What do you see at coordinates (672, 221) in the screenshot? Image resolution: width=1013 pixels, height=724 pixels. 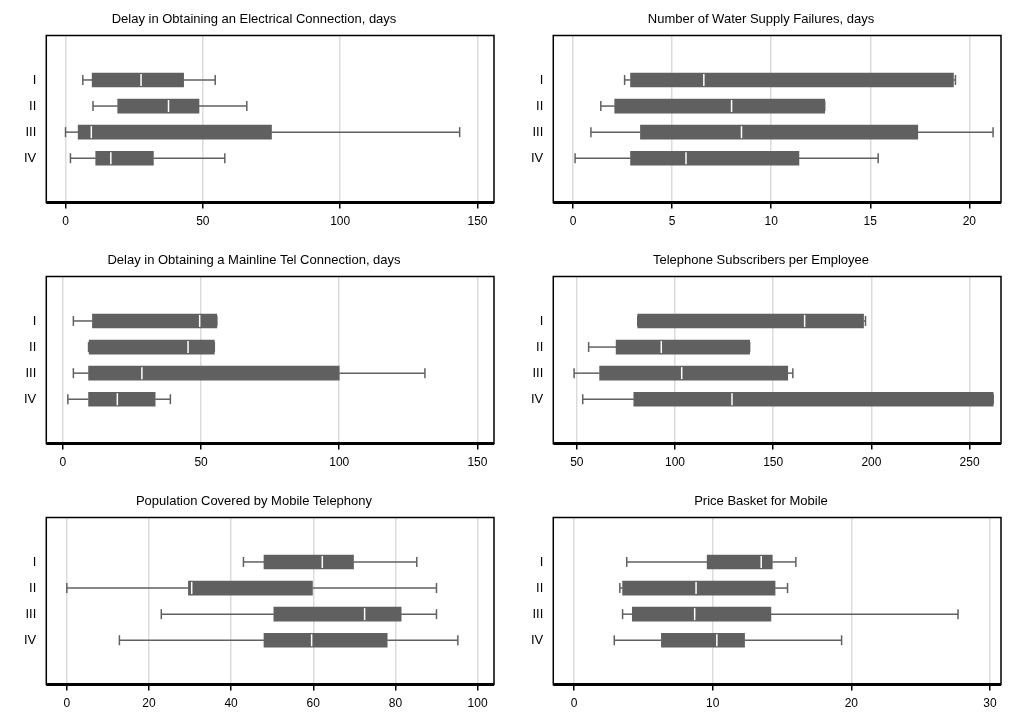 I see `x-tick-label: 5` at bounding box center [672, 221].